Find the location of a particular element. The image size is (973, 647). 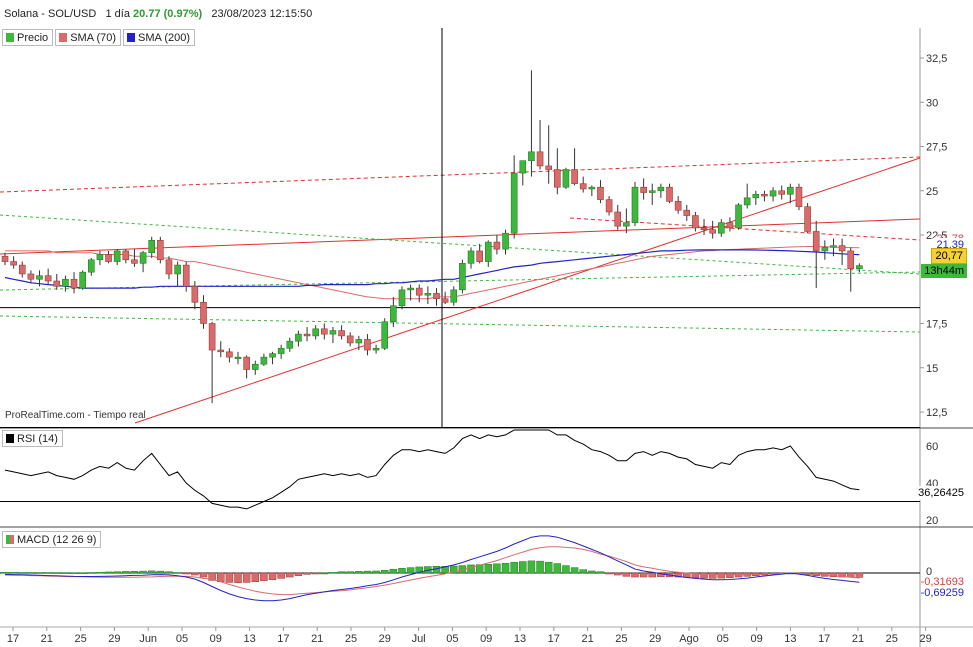

countdown-tag: 13h44m is located at coordinates (944, 271).